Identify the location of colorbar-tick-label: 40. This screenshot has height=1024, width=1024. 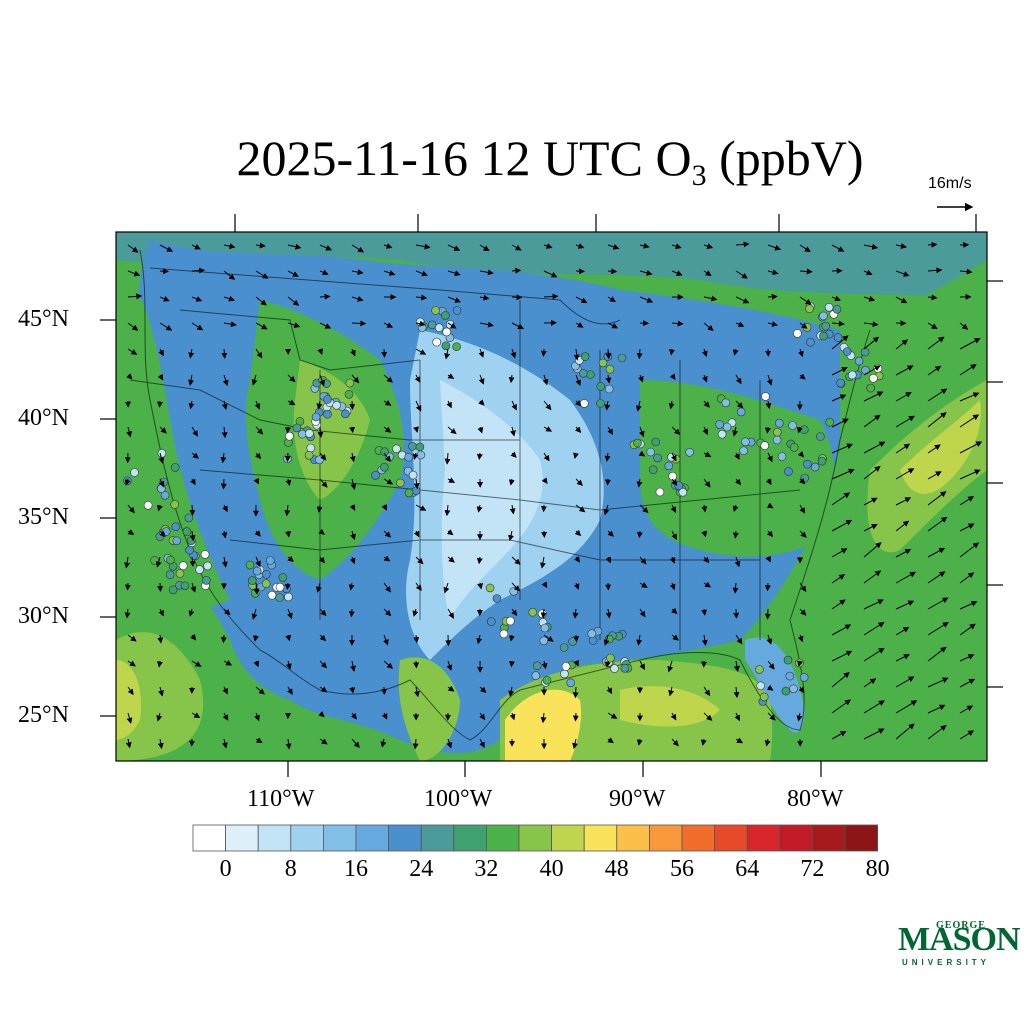
(551, 869).